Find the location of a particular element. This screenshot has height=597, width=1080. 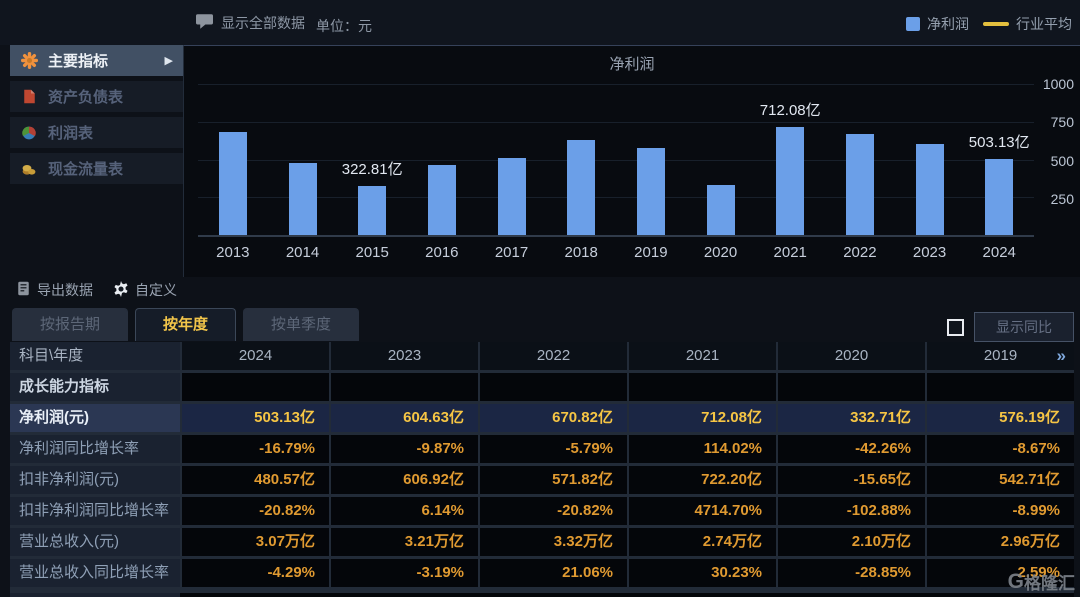

bar-2014 is located at coordinates (302, 198).